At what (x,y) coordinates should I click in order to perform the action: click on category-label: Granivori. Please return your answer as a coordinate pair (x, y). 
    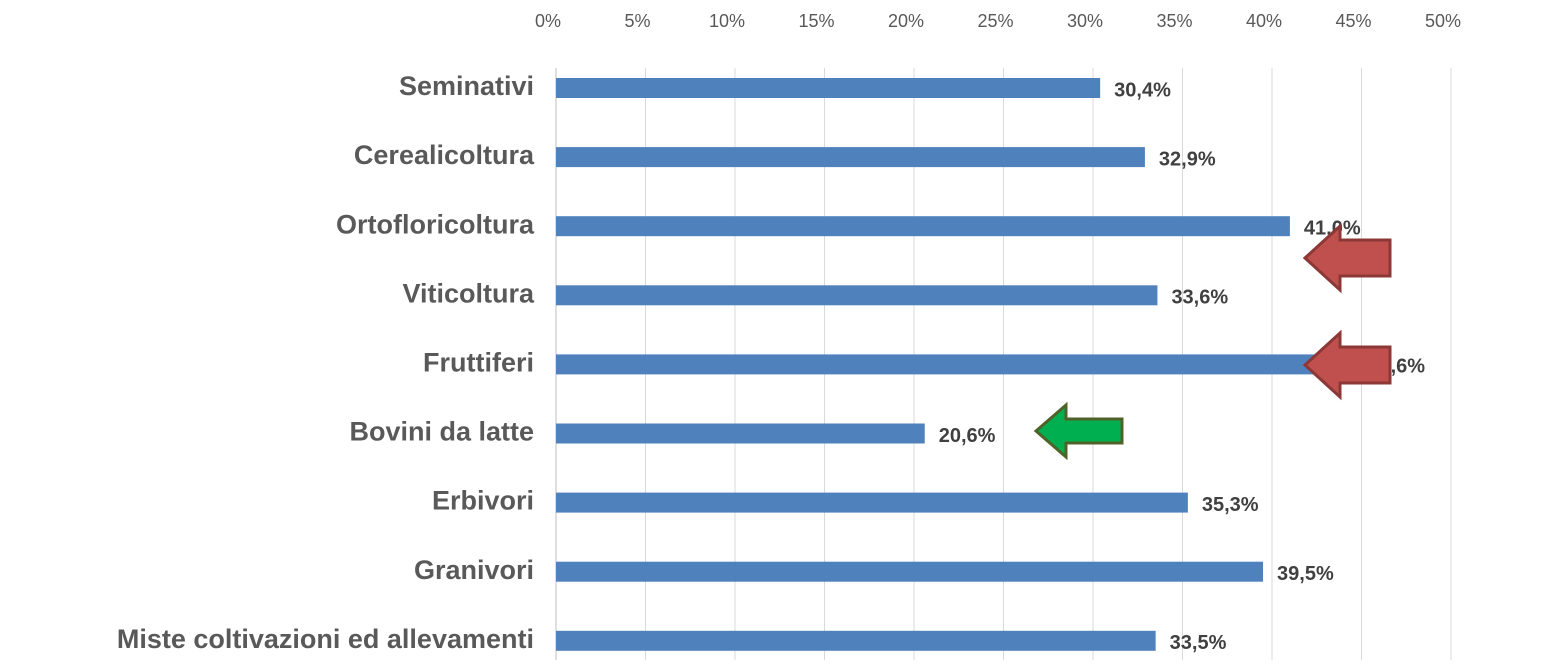
    Looking at the image, I should click on (474, 570).